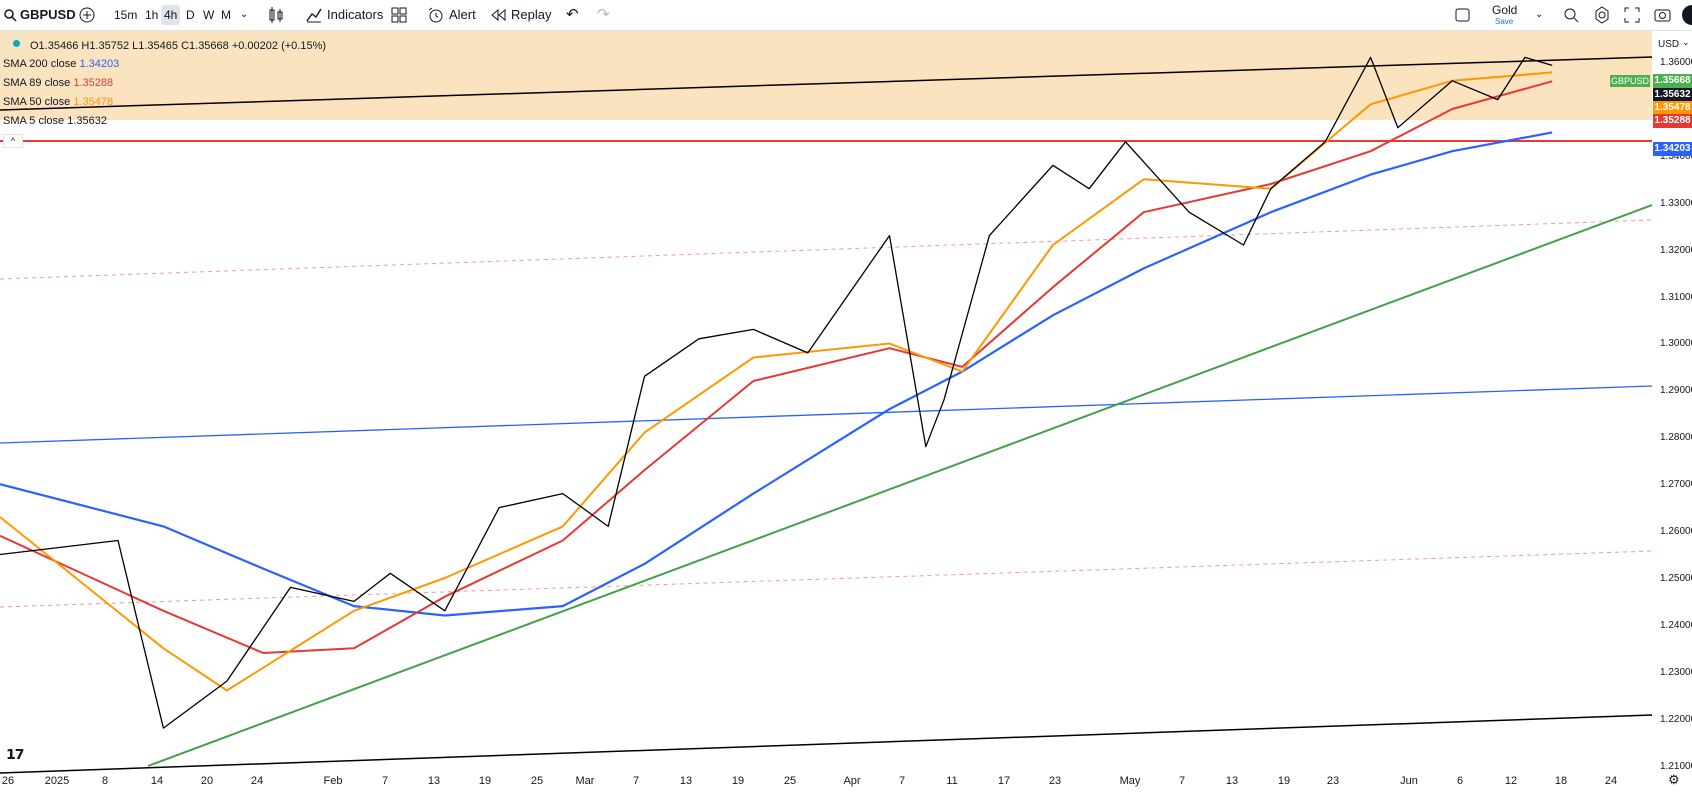 Image resolution: width=1692 pixels, height=797 pixels. Describe the element at coordinates (1463, 15) in the screenshot. I see `select-layout-icon` at that location.